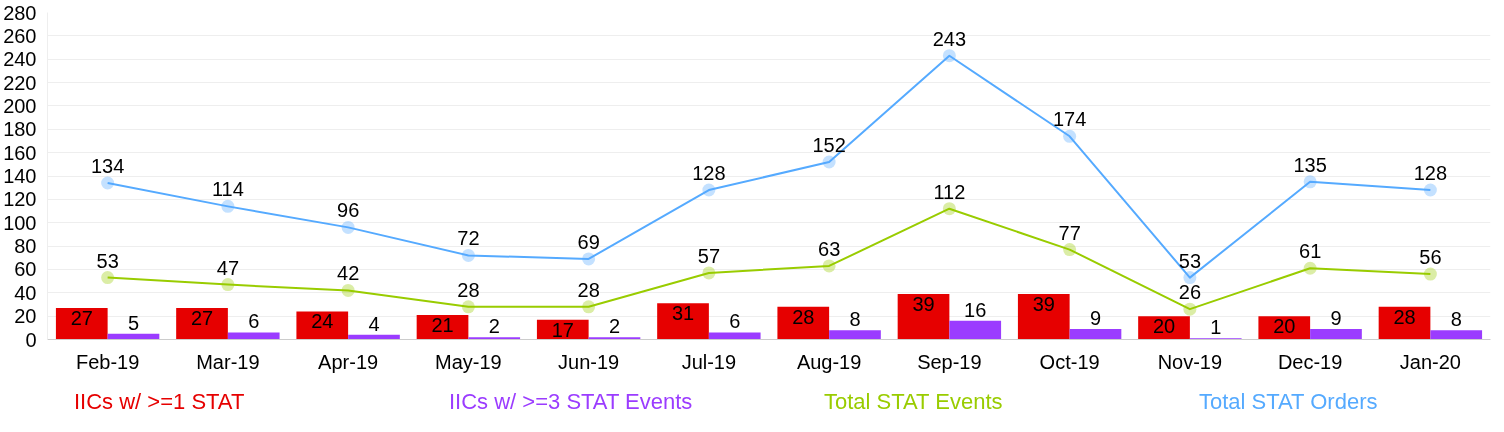 This screenshot has width=1504, height=432. I want to click on x-tick-label: Oct-19, so click(1069, 361).